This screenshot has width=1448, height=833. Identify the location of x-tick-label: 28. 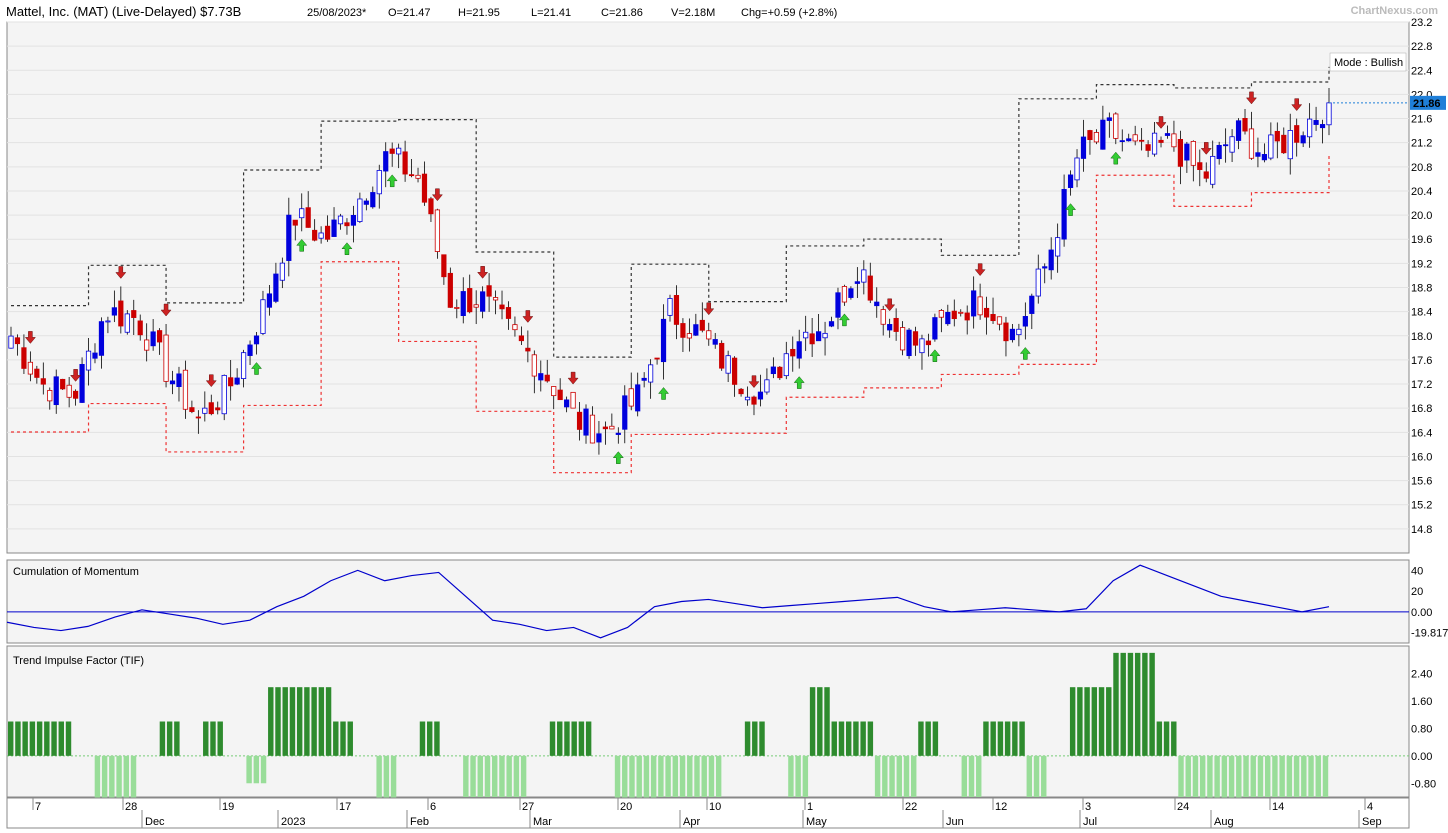
(131, 807).